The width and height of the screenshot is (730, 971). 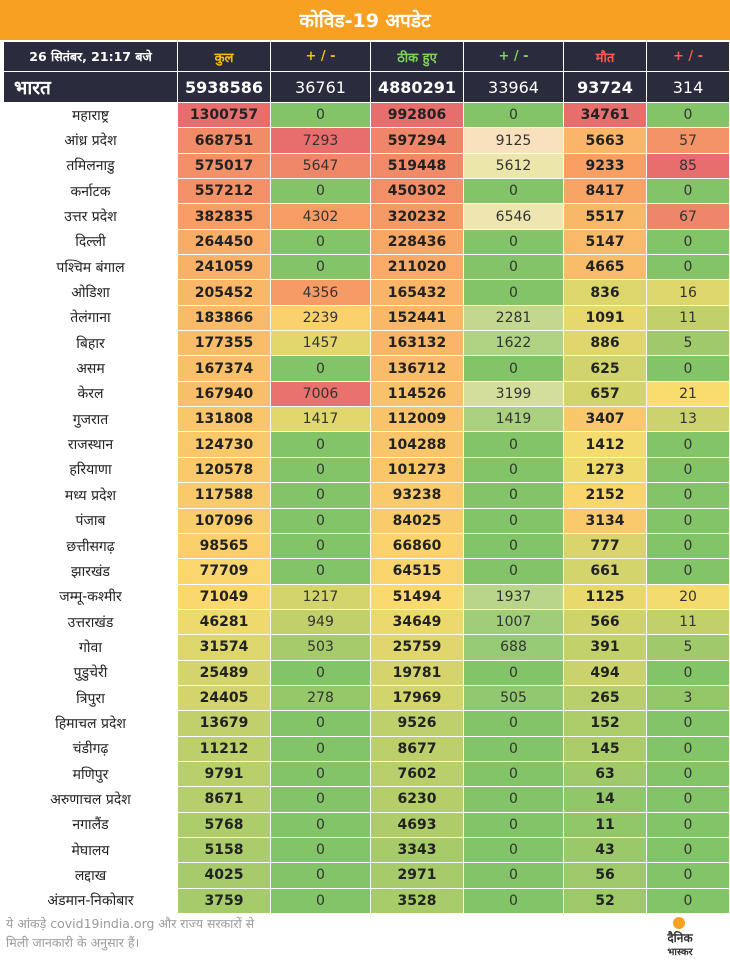 What do you see at coordinates (417, 444) in the screenshot?
I see `recovered-cell: 104288` at bounding box center [417, 444].